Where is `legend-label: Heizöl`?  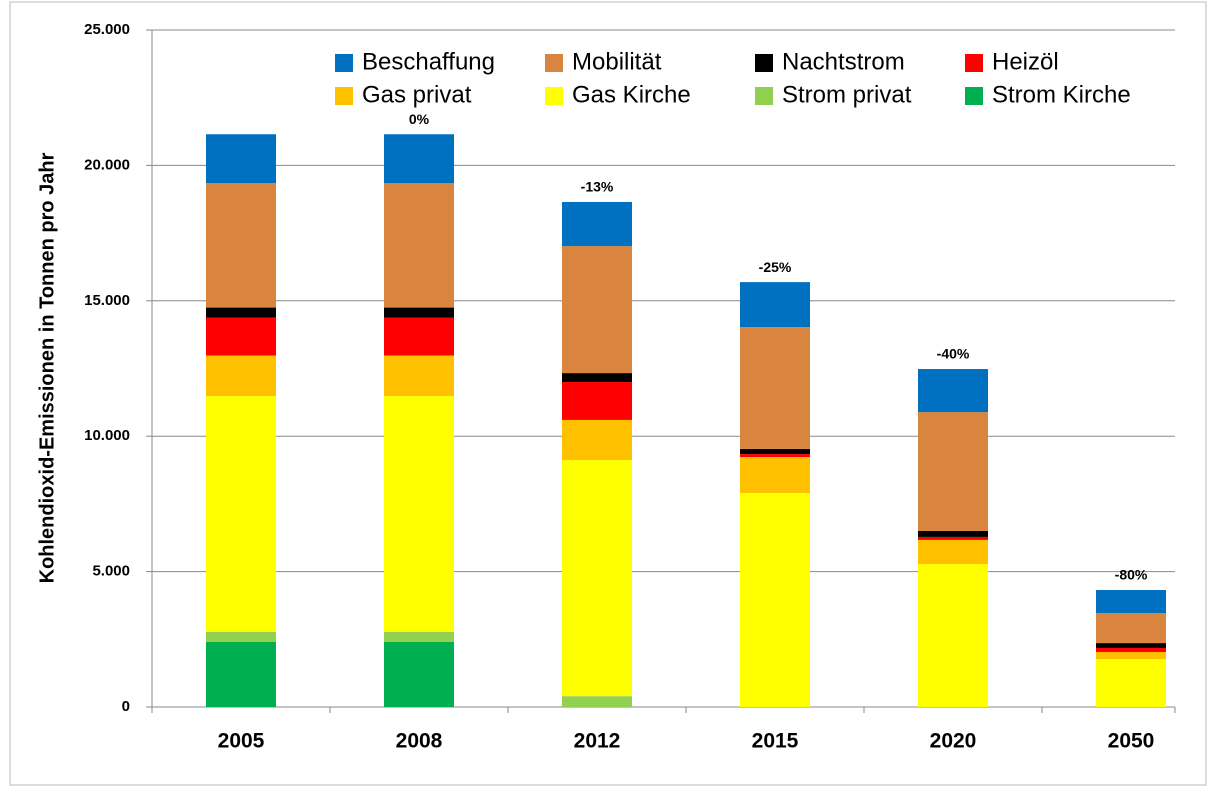 legend-label: Heizöl is located at coordinates (1025, 61).